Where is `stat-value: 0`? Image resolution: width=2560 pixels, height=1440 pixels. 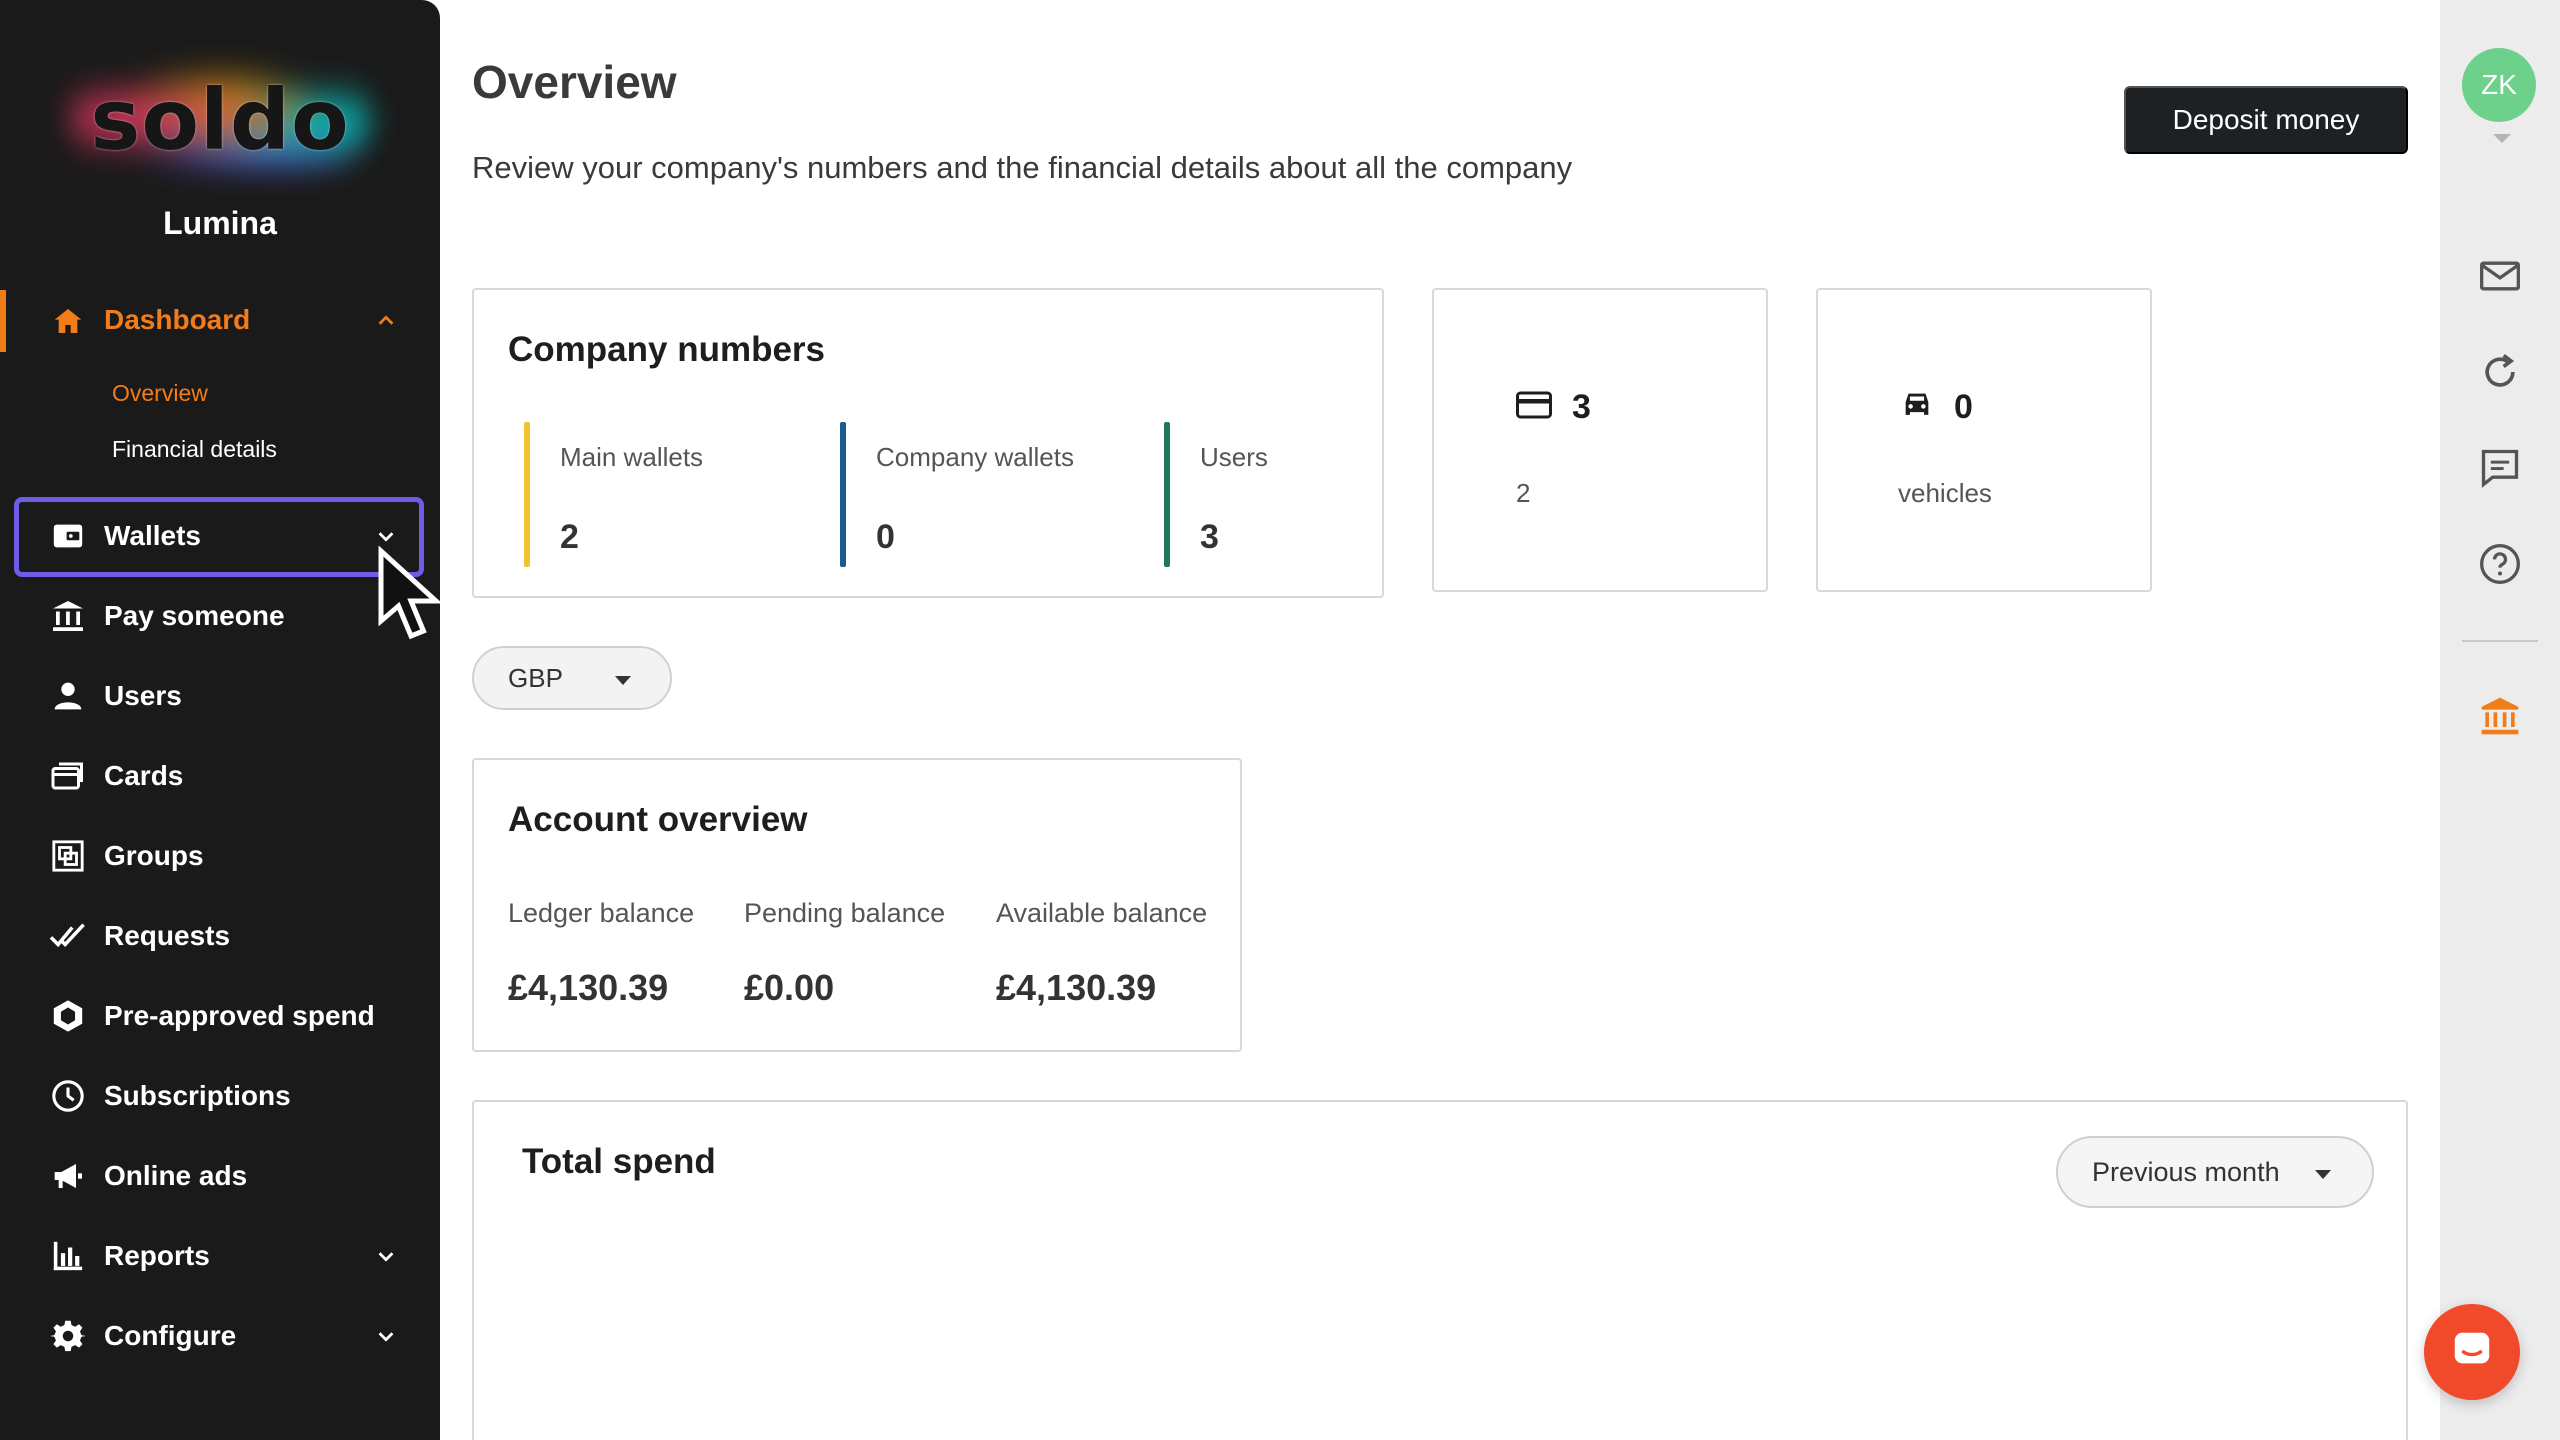 stat-value: 0 is located at coordinates (885, 537).